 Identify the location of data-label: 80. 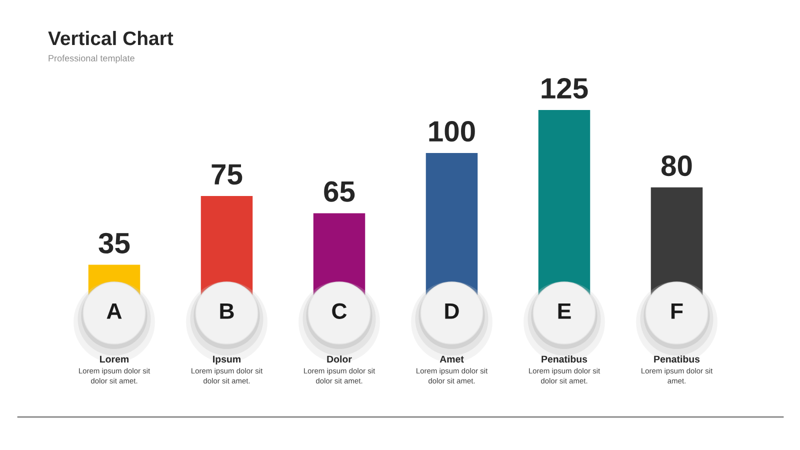
(676, 165).